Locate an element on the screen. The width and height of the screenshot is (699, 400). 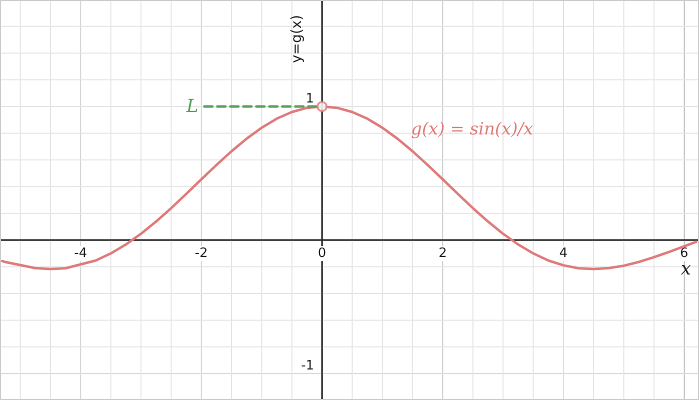
series-label: g(x) = sin(x)/x is located at coordinates (472, 130).